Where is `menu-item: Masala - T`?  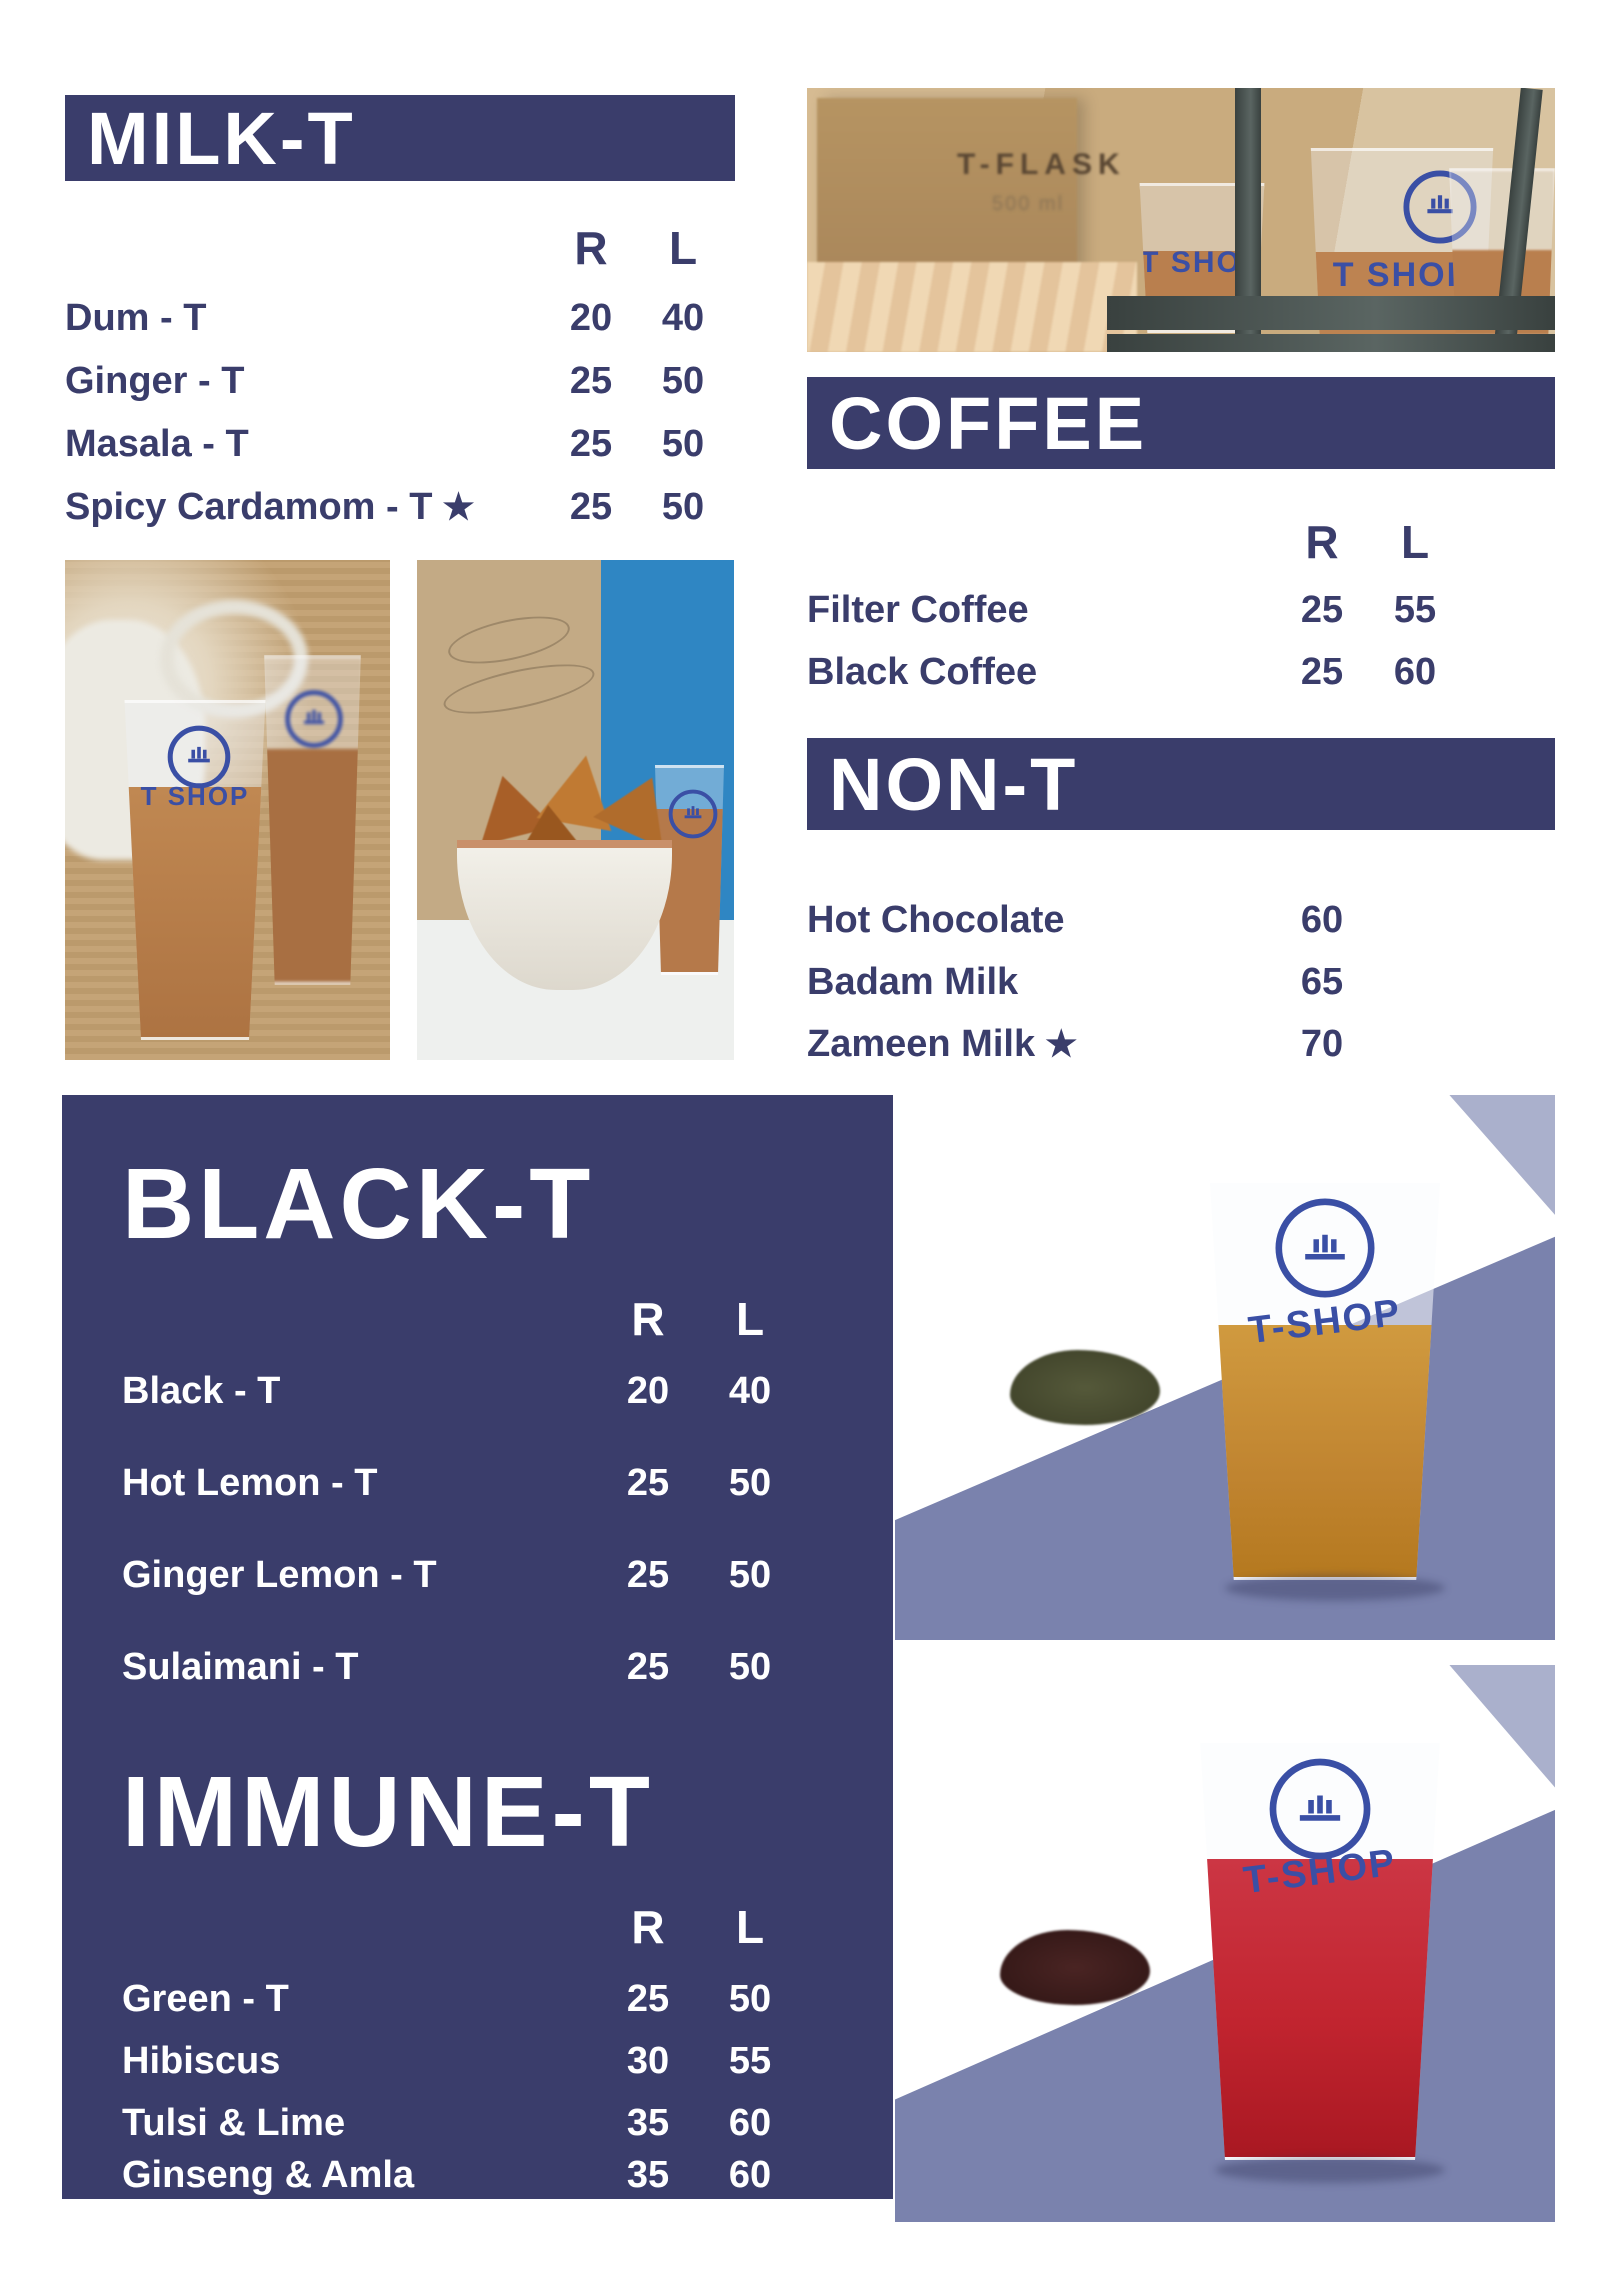 menu-item: Masala - T is located at coordinates (162, 444).